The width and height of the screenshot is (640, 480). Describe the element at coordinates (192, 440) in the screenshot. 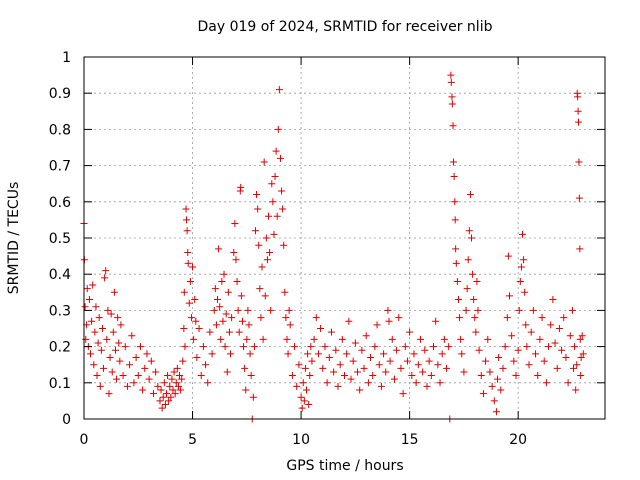

I see `x-tick-label: 5` at that location.